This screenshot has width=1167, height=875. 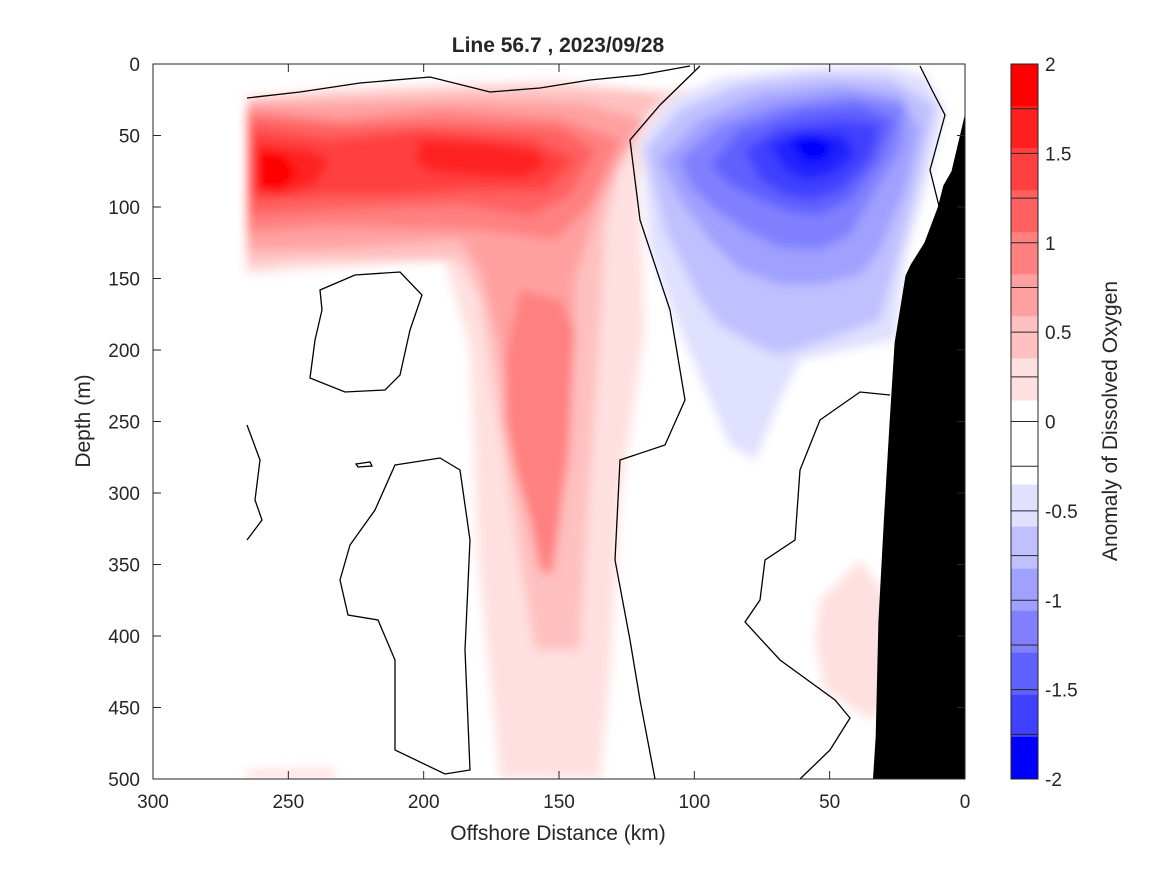 What do you see at coordinates (124, 494) in the screenshot?
I see `y-tick-label: 300` at bounding box center [124, 494].